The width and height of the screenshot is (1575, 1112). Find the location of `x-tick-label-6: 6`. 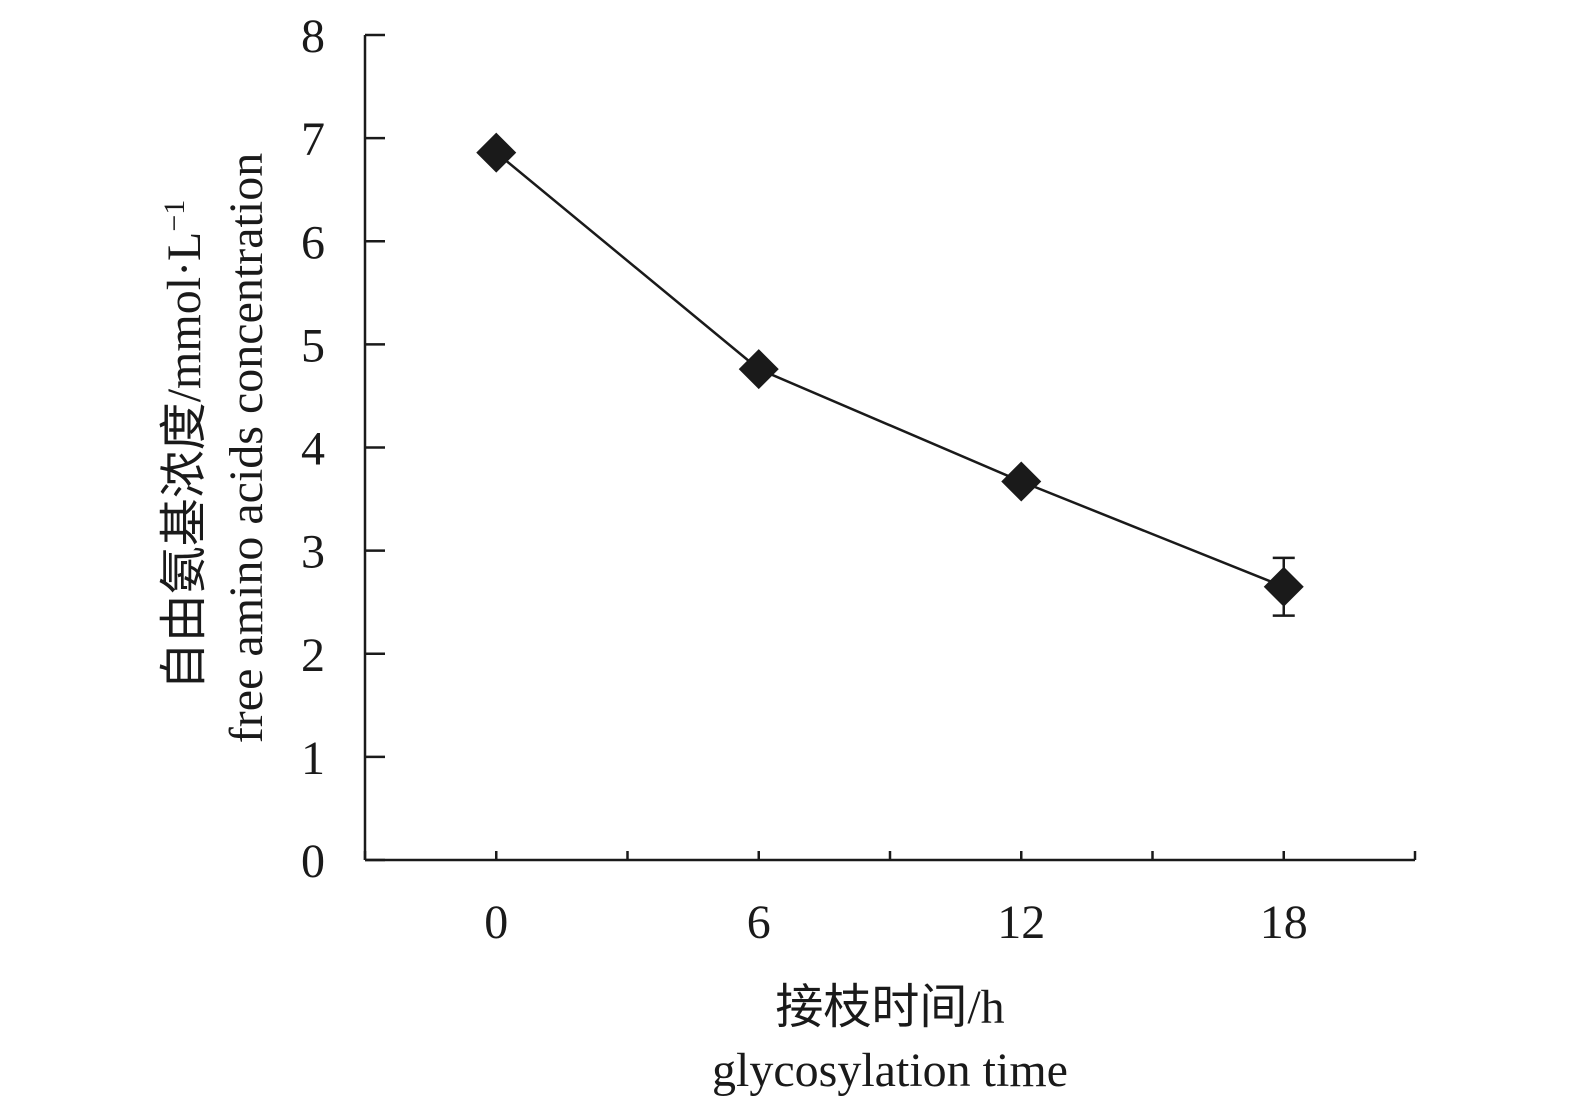

x-tick-label-6: 6 is located at coordinates (759, 922).